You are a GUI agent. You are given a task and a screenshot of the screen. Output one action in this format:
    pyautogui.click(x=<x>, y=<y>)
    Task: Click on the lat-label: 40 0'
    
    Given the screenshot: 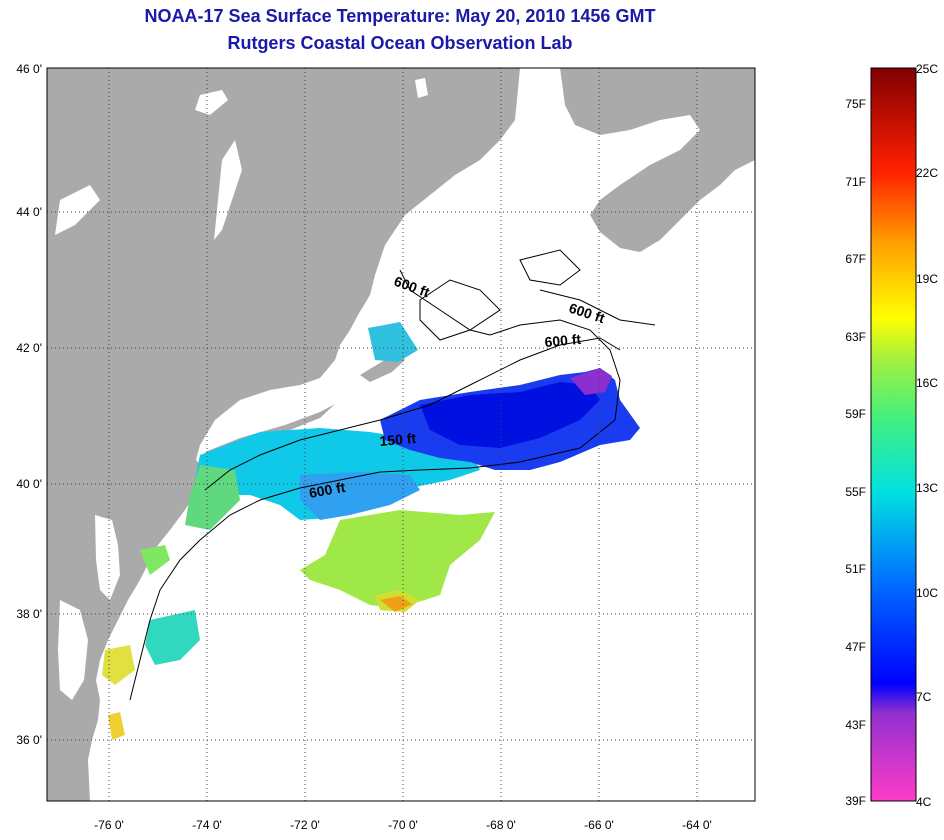 What is the action you would take?
    pyautogui.click(x=29, y=484)
    